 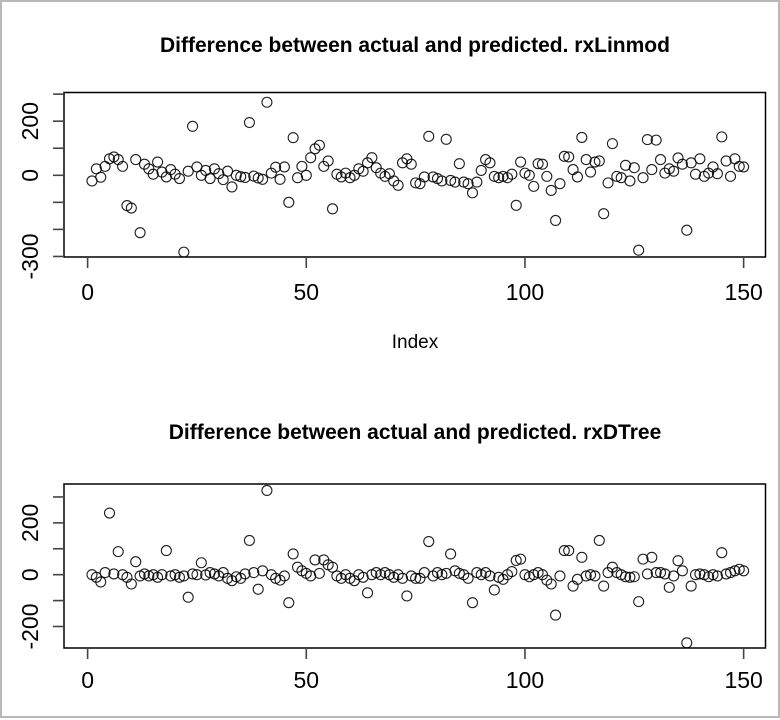 What do you see at coordinates (30, 256) in the screenshot?
I see `y-axis-tick-label: -300` at bounding box center [30, 256].